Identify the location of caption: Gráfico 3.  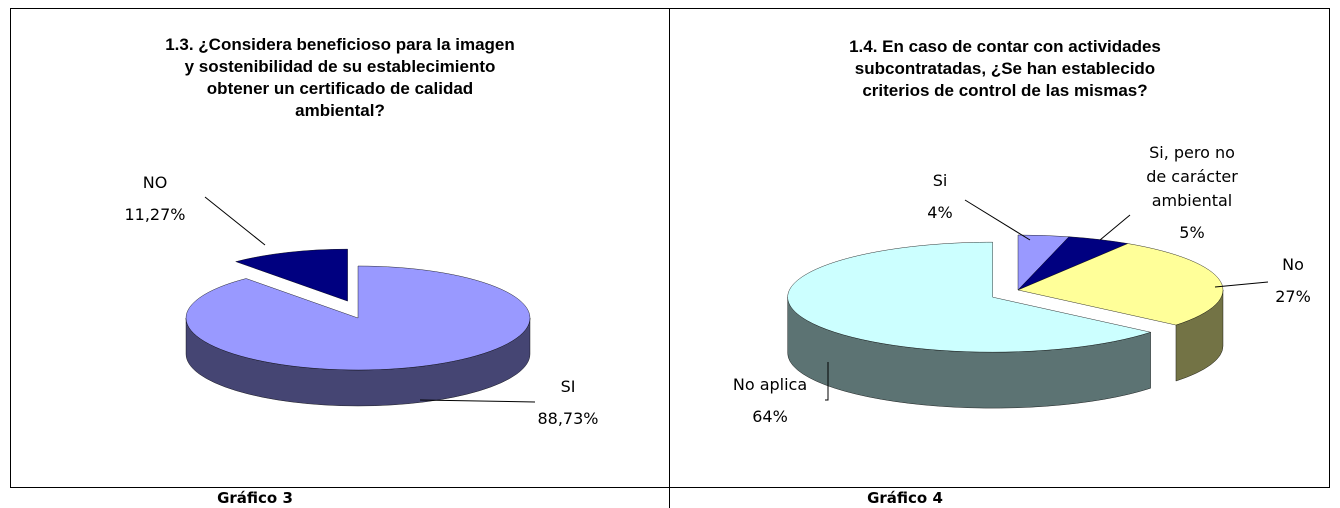
(255, 498).